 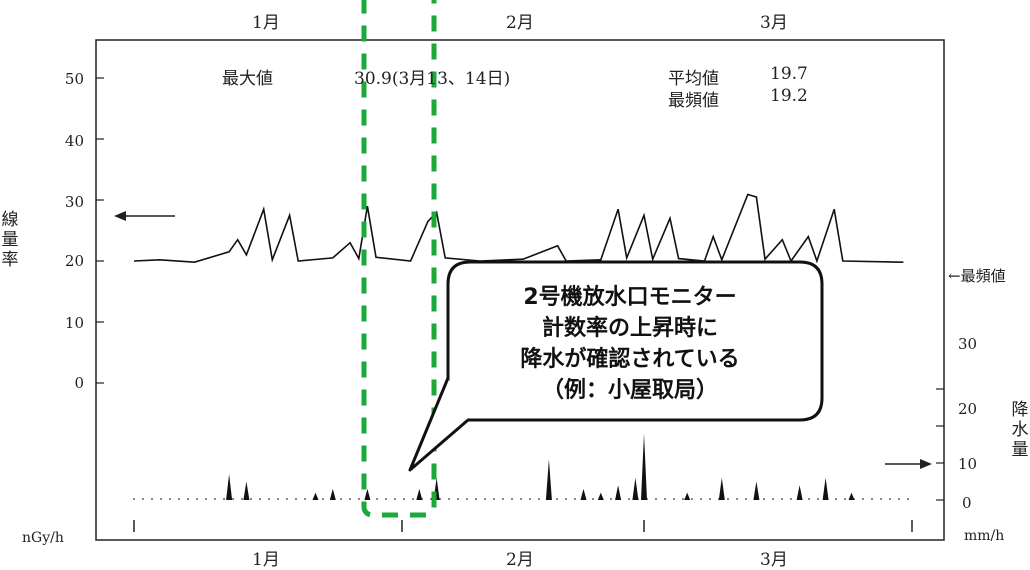 What do you see at coordinates (74, 261) in the screenshot?
I see `dose-tick-20: 20` at bounding box center [74, 261].